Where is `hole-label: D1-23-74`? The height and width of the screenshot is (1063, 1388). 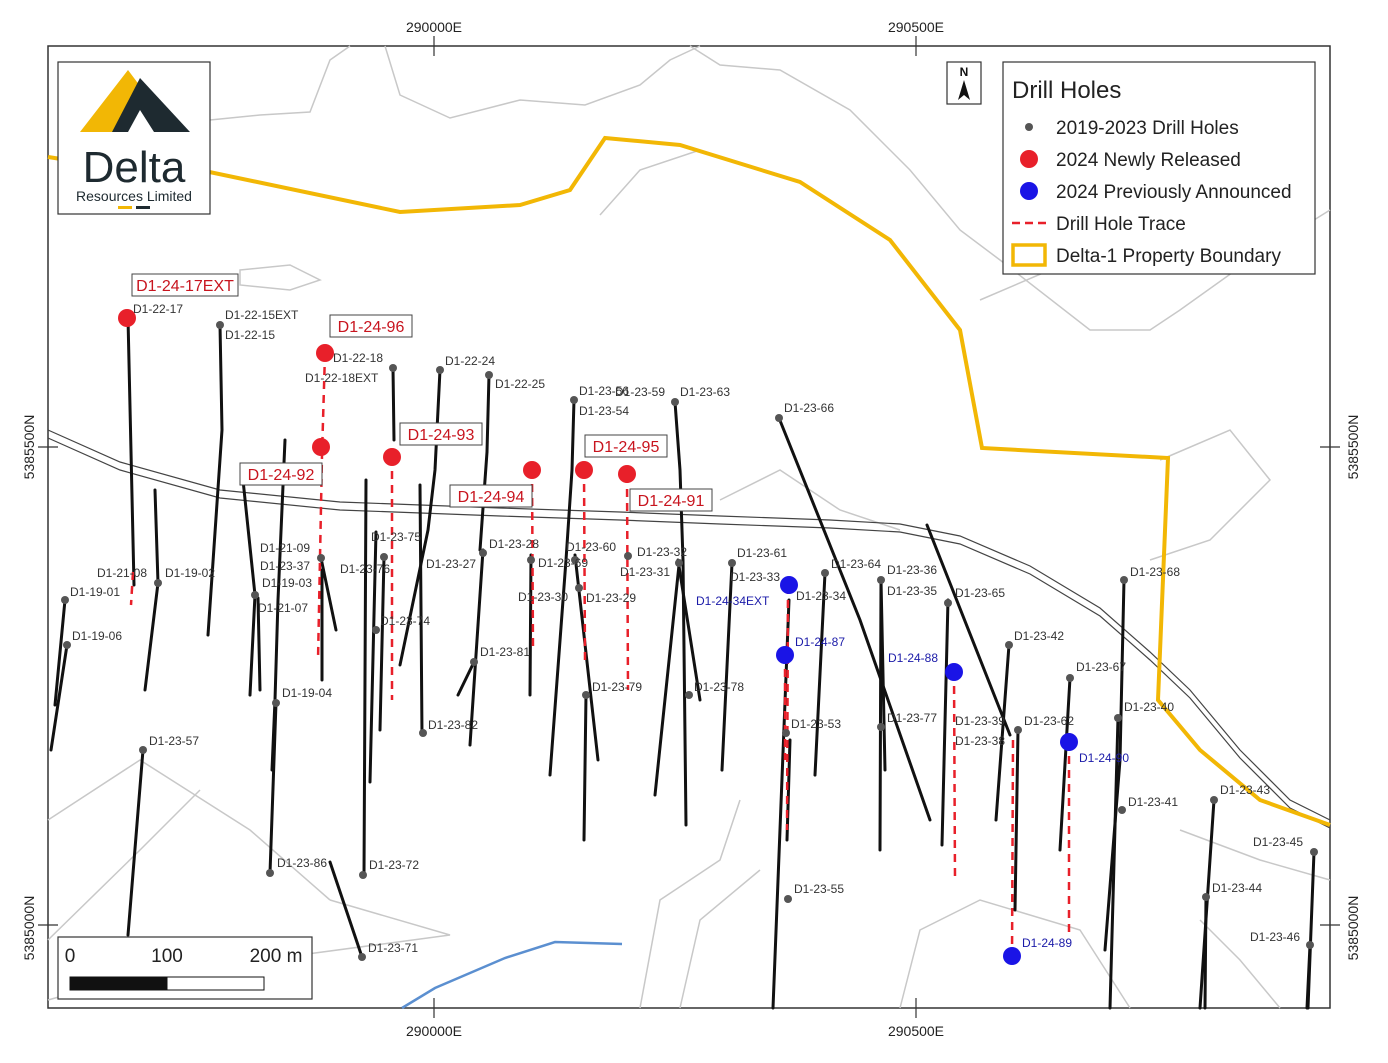 hole-label: D1-23-74 is located at coordinates (405, 621).